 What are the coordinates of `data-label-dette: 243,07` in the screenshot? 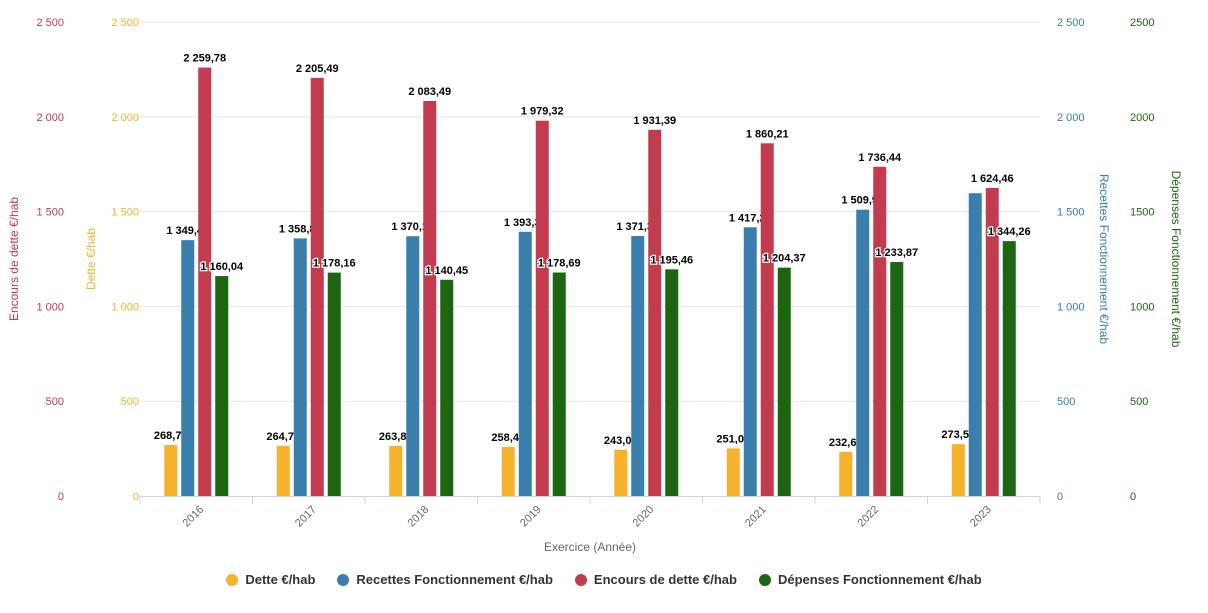 It's located at (621, 441).